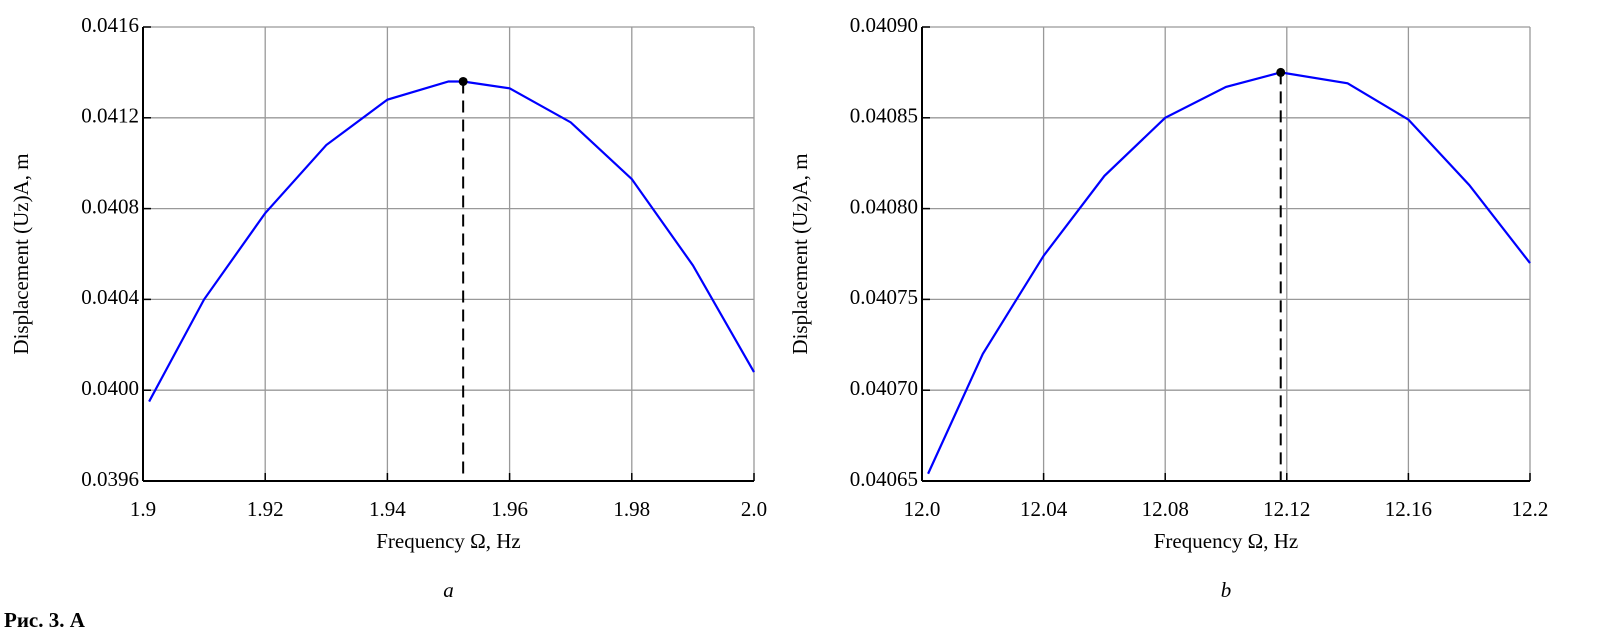 The width and height of the screenshot is (1606, 634). I want to click on y-tick-label: 0.04080, so click(884, 206).